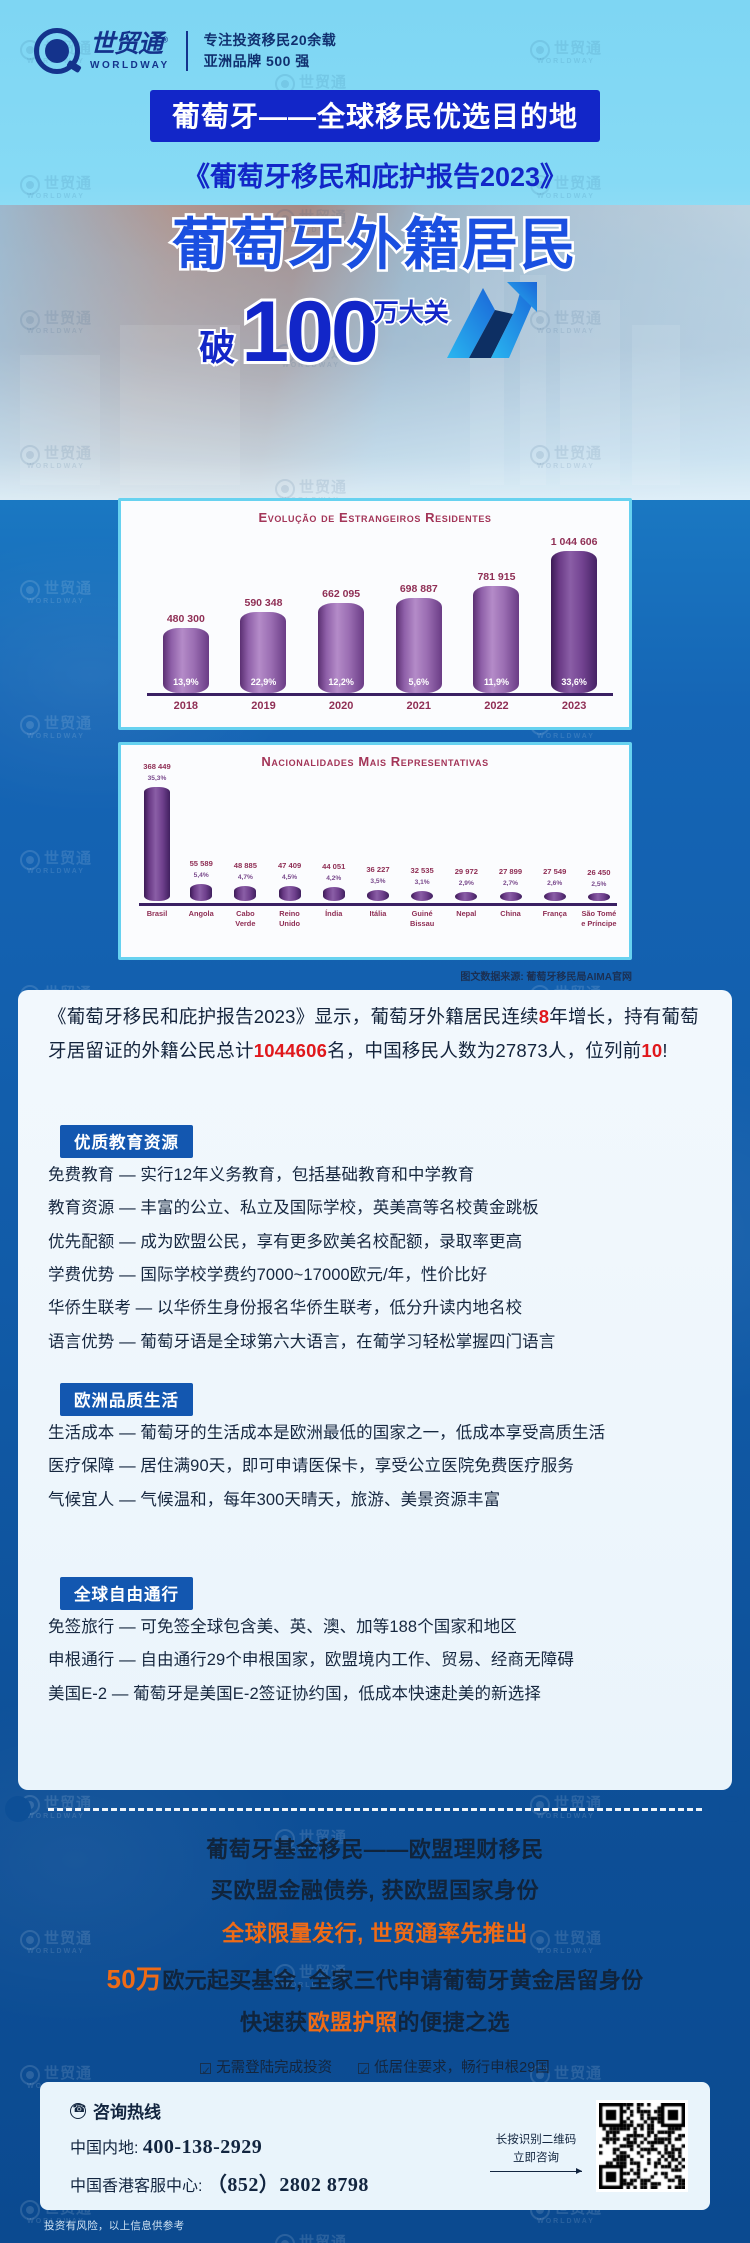  I want to click on x-axis-tick: 2021, so click(419, 706).